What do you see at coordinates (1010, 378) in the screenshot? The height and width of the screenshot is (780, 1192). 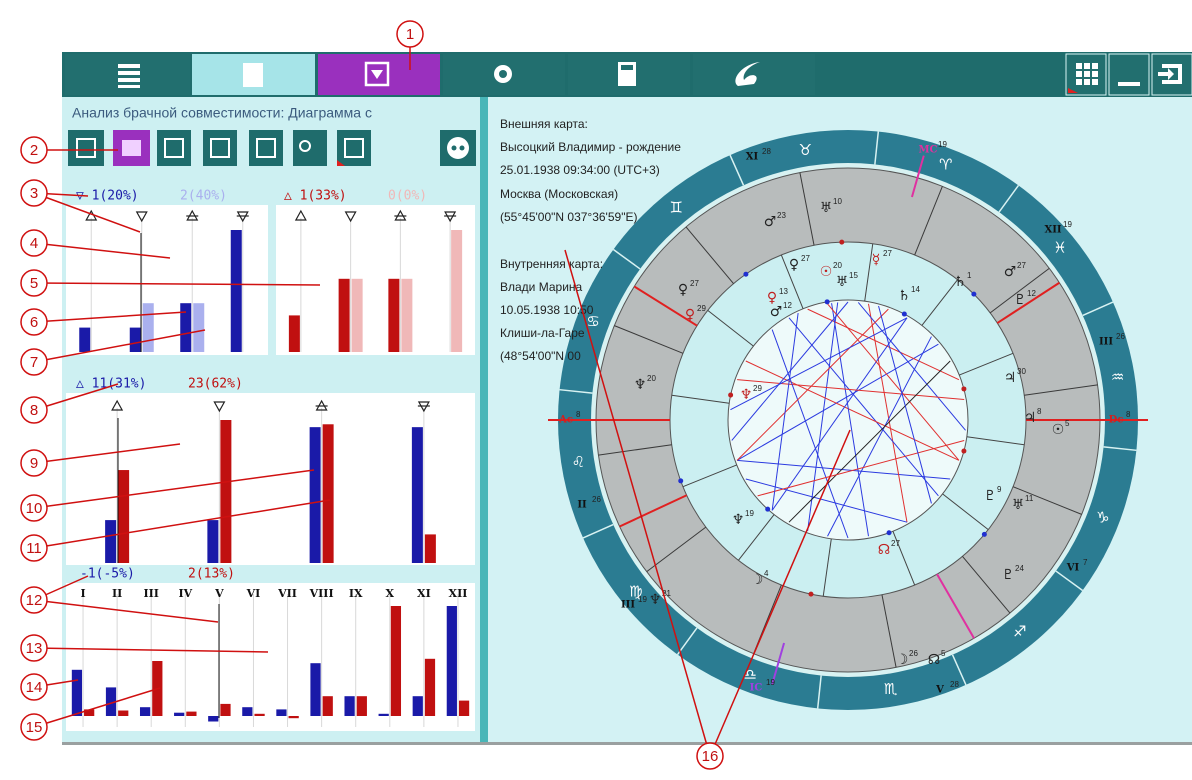 I see `planet-glyph: ♃` at bounding box center [1010, 378].